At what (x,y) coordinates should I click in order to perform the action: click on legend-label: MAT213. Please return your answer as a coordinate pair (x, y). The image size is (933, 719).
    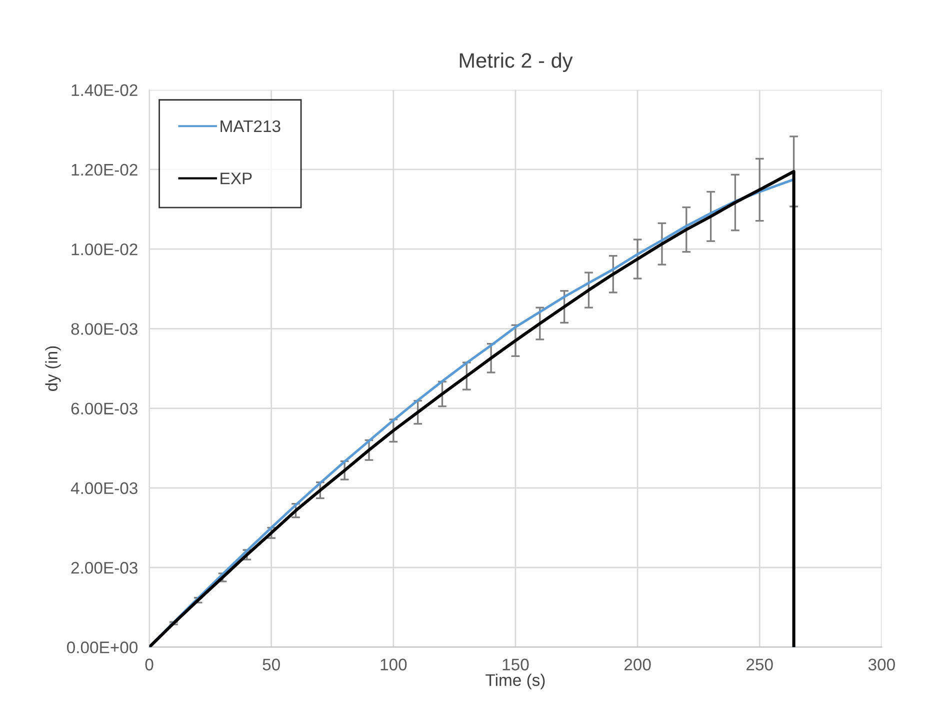
    Looking at the image, I should click on (250, 126).